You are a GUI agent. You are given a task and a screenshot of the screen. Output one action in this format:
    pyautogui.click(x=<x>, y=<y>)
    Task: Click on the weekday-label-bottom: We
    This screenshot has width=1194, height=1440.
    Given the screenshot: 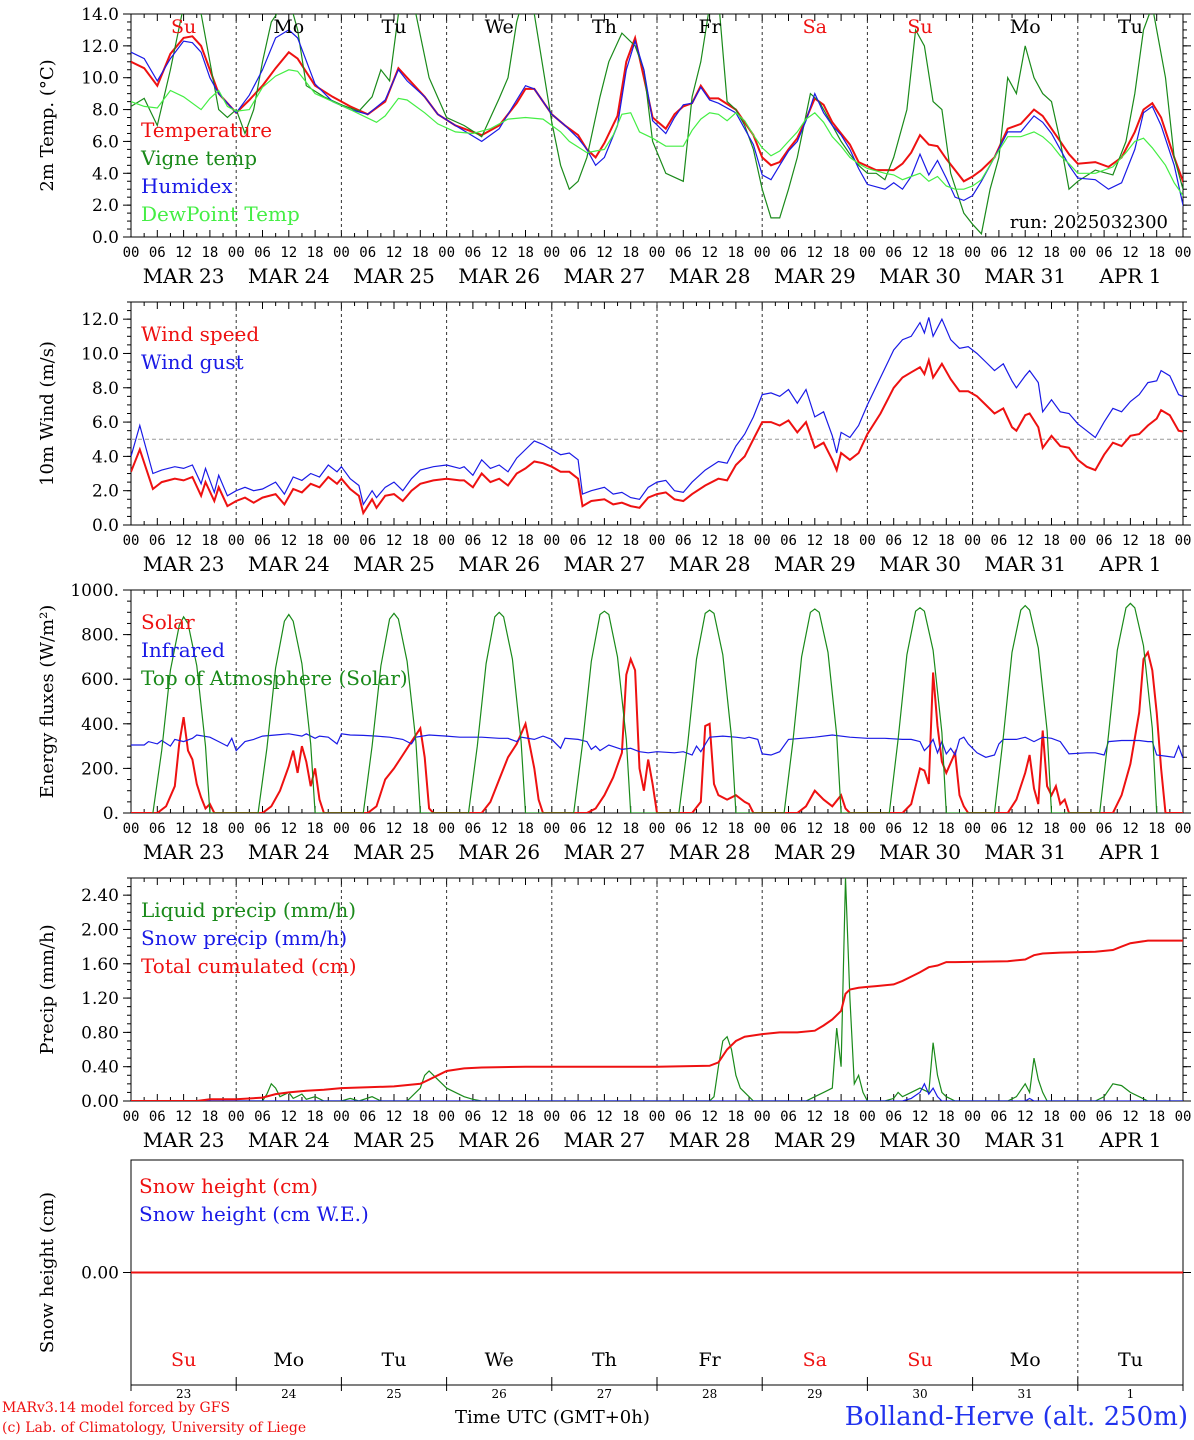 What is the action you would take?
    pyautogui.click(x=499, y=1360)
    